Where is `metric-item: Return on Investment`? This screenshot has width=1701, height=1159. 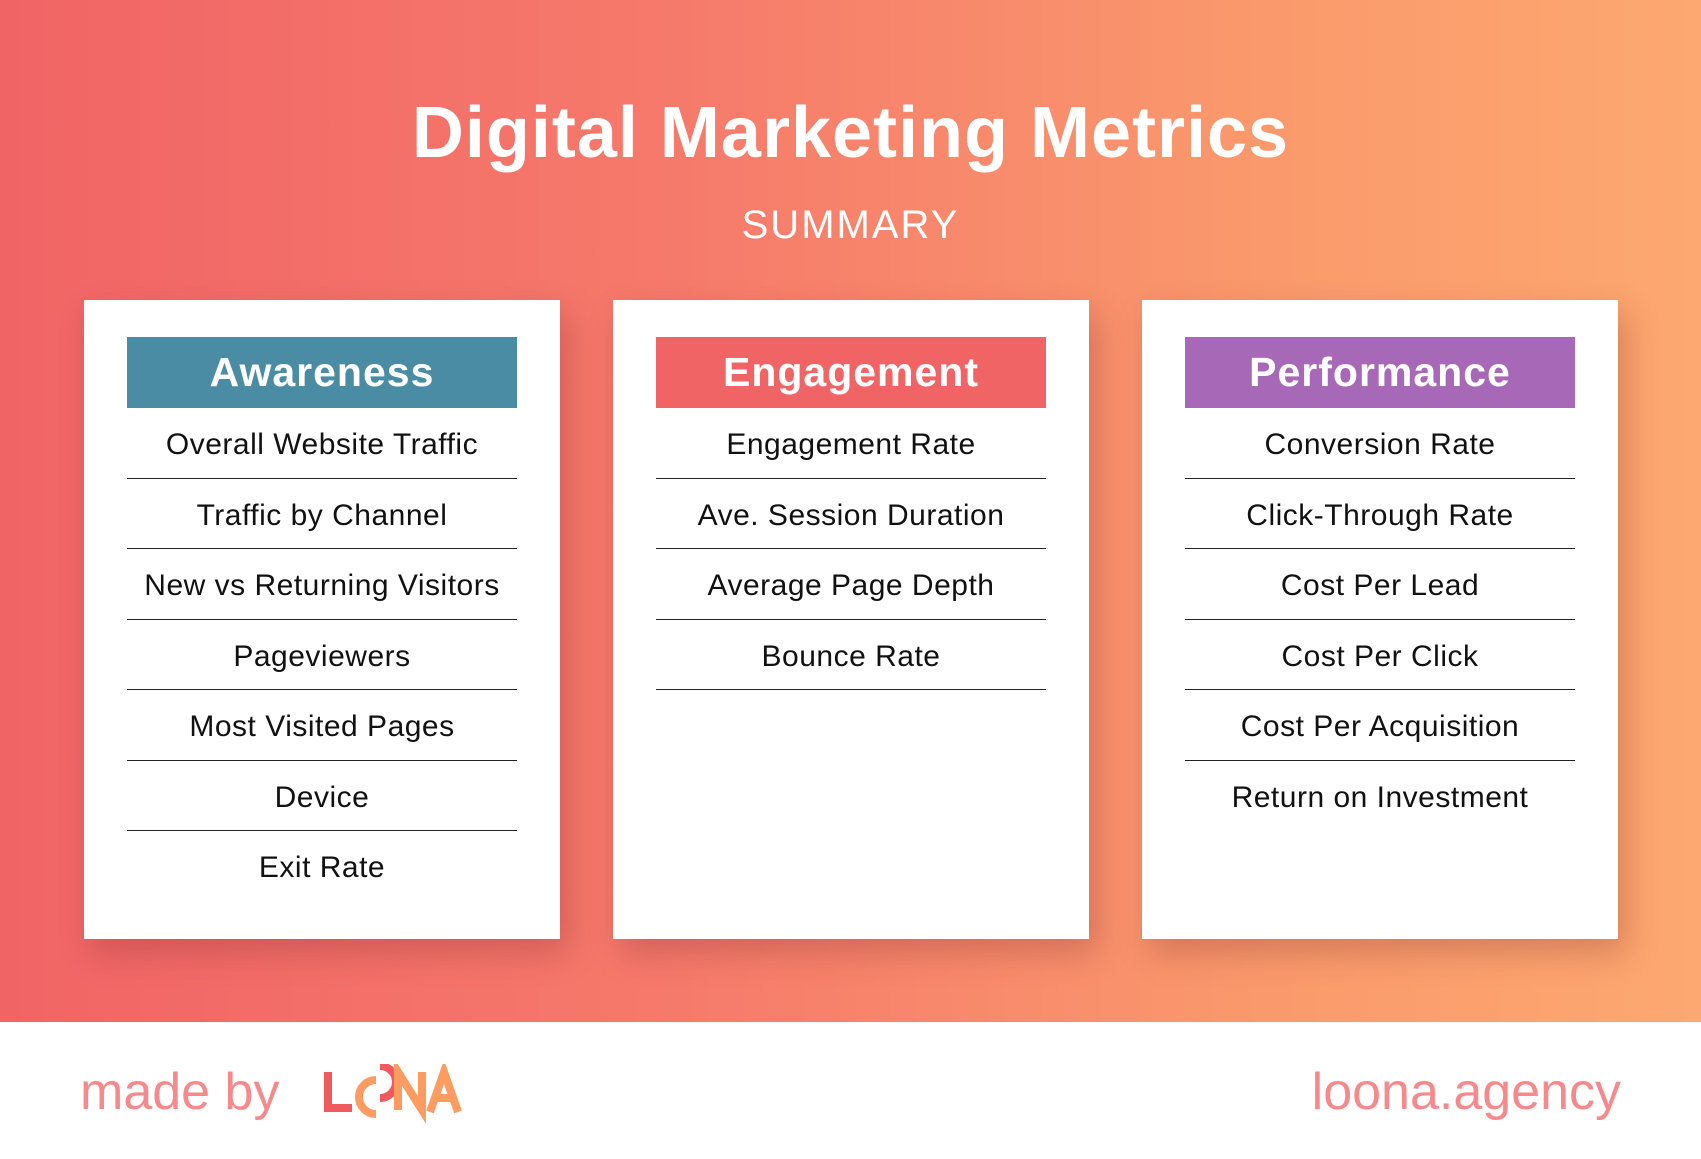 metric-item: Return on Investment is located at coordinates (1380, 797).